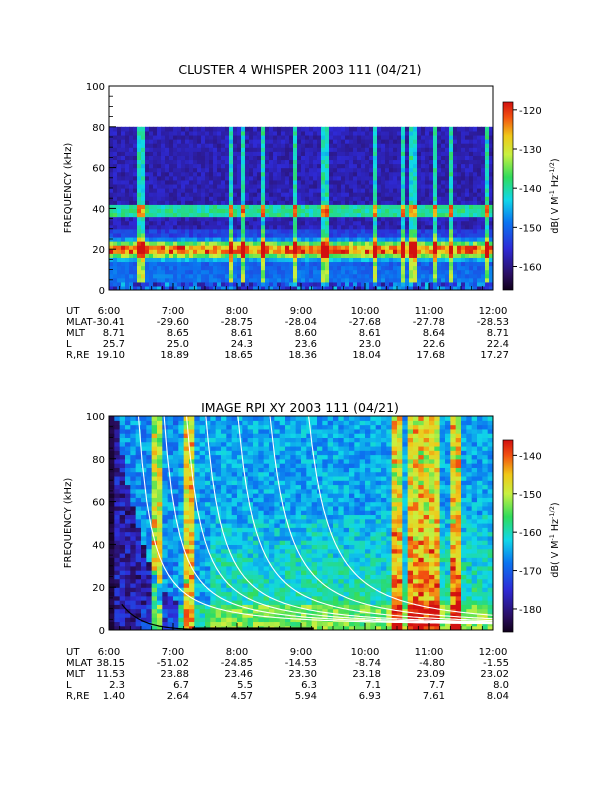  Describe the element at coordinates (527, 190) in the screenshot. I see `colorbar-ticks: -120-130-140-150-160` at that location.